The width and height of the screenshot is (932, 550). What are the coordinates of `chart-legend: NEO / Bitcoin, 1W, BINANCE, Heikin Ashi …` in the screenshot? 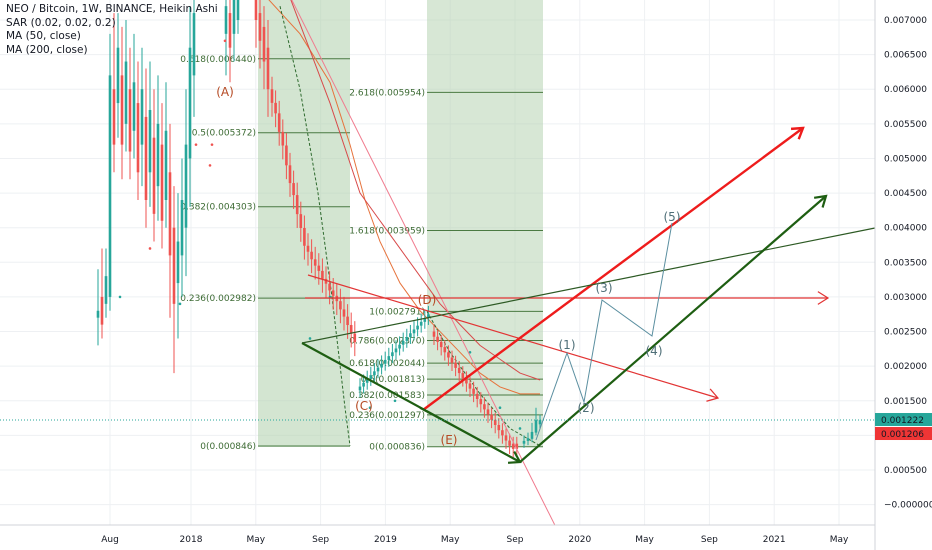 It's located at (112, 30).